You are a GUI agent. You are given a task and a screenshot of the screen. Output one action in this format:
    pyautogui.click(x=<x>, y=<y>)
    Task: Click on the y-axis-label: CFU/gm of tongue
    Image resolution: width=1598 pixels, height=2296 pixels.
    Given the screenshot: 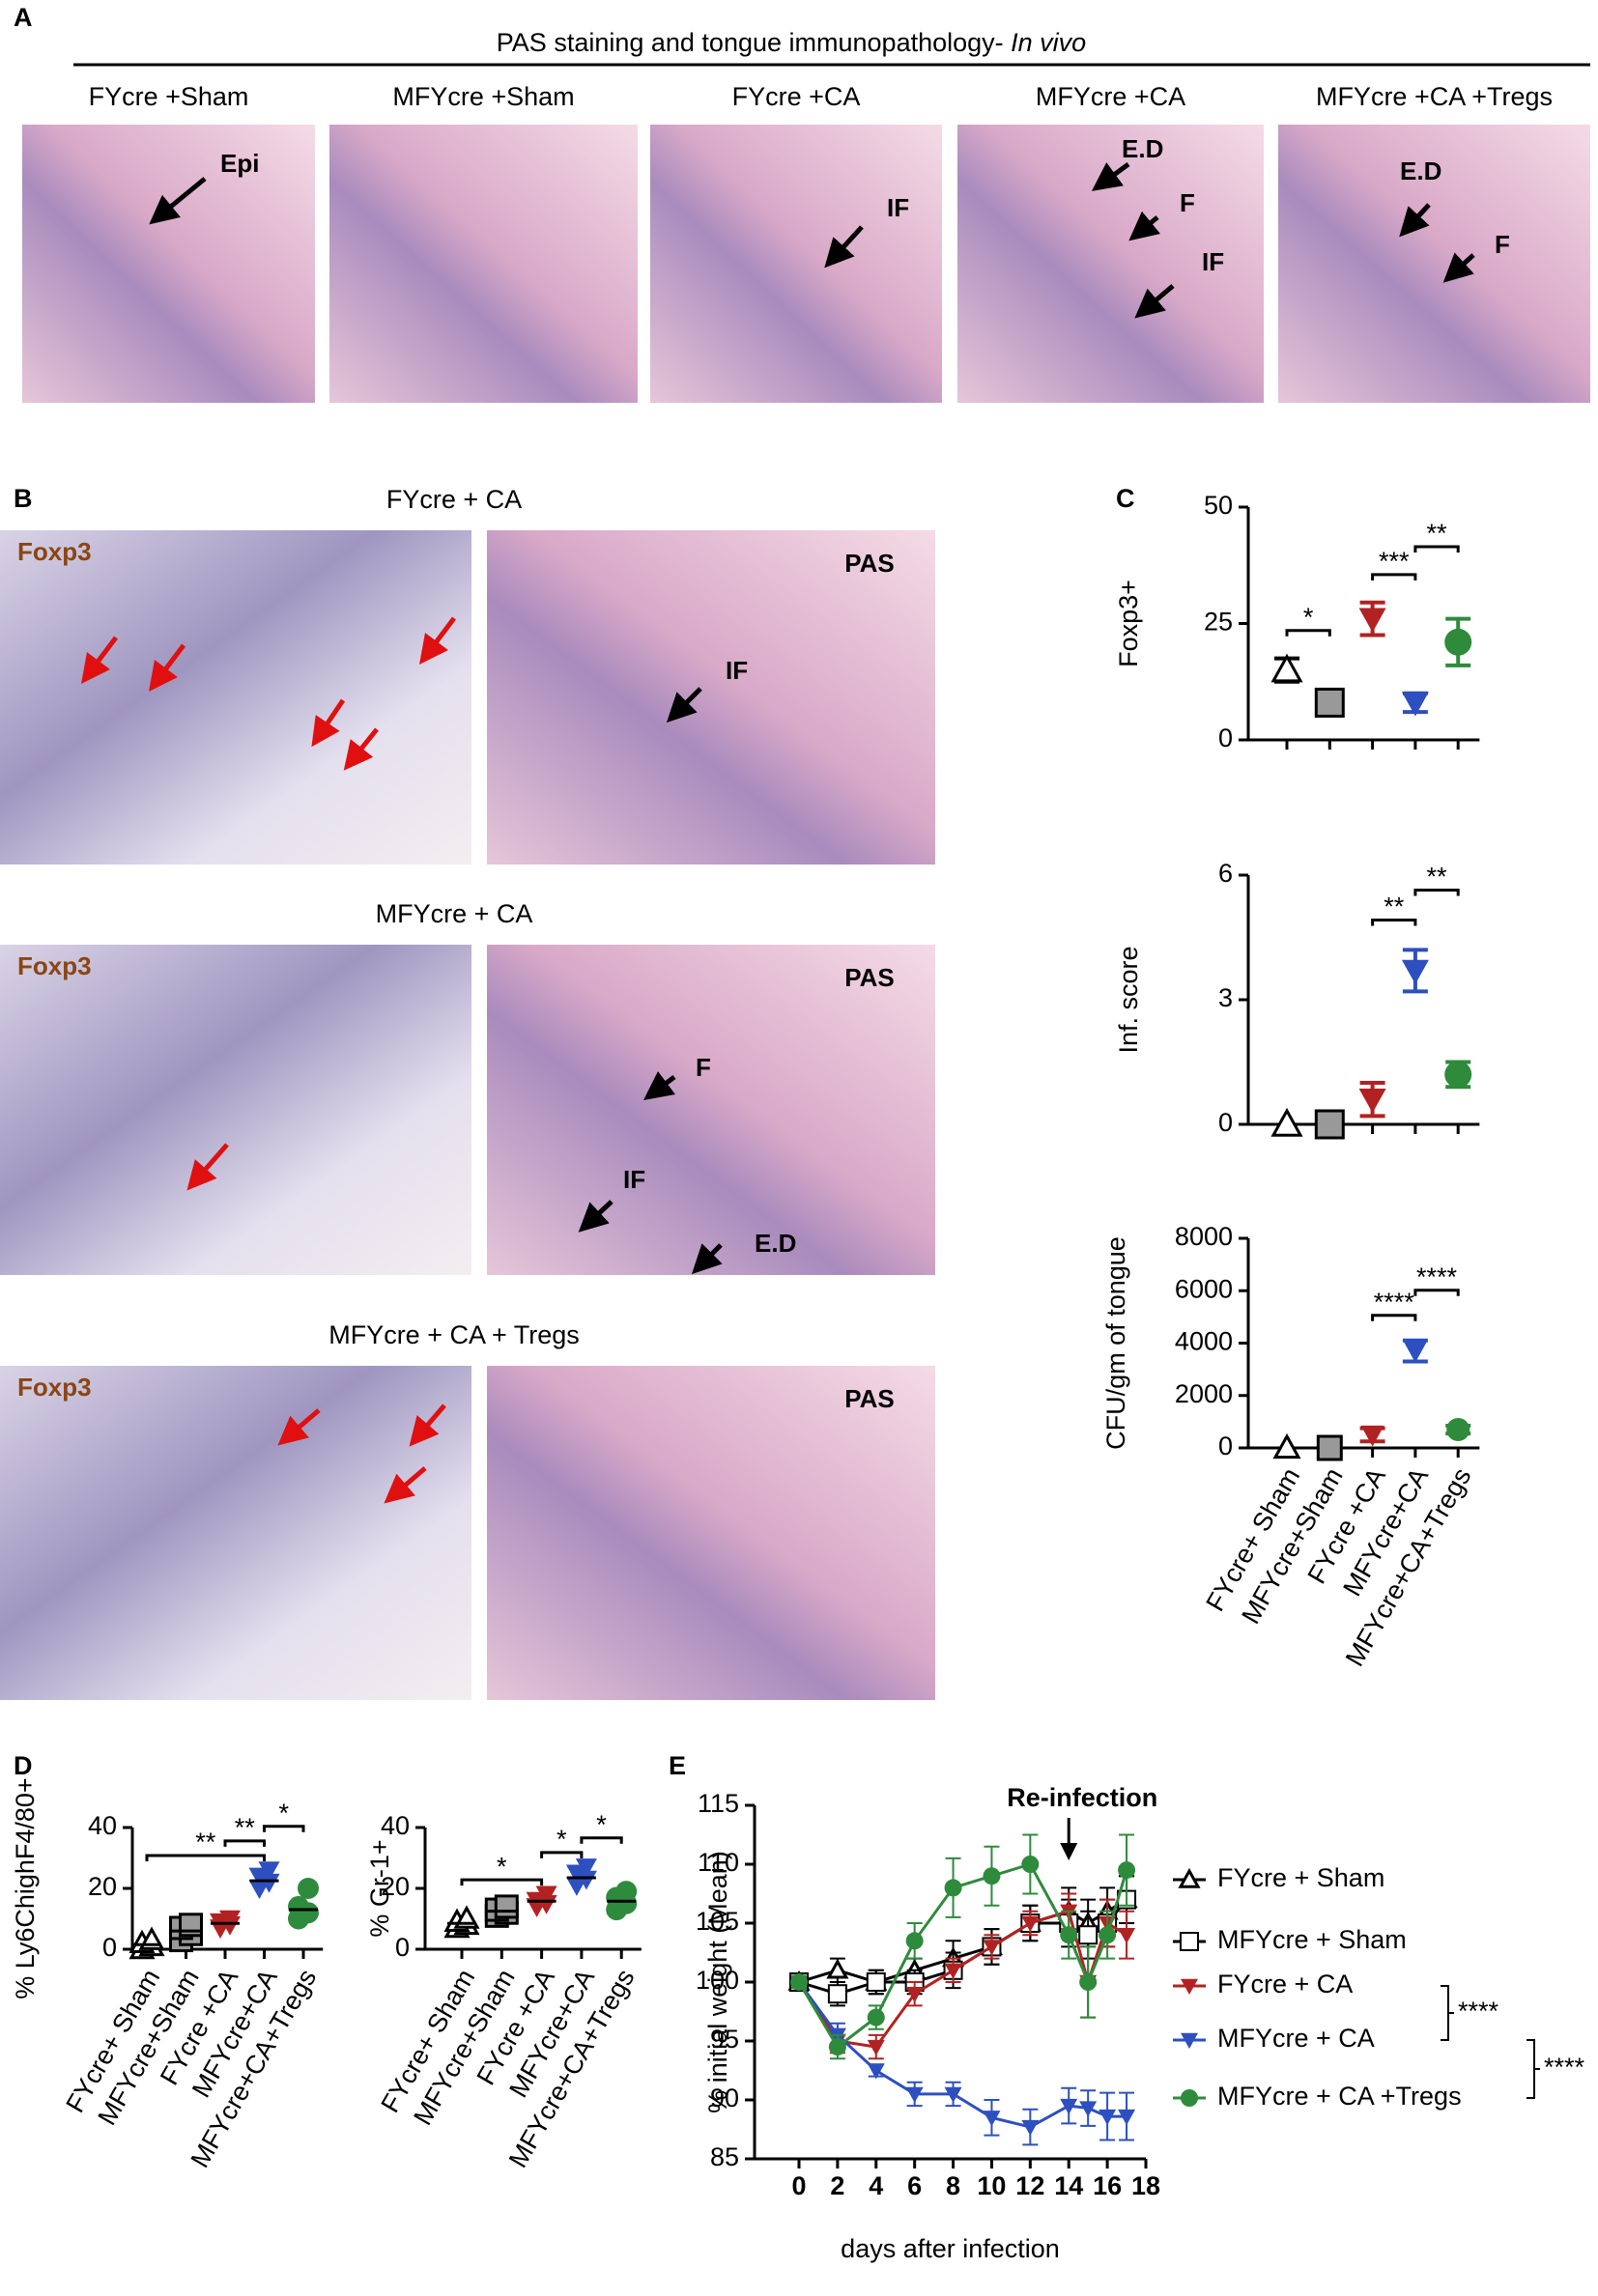 What is the action you would take?
    pyautogui.click(x=1115, y=1343)
    